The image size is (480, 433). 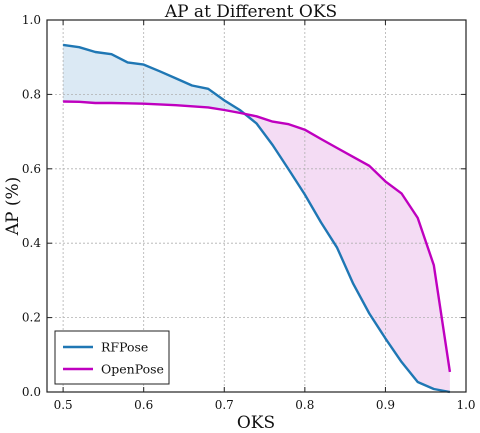 What do you see at coordinates (465, 405) in the screenshot?
I see `x-tick-label: 1.0` at bounding box center [465, 405].